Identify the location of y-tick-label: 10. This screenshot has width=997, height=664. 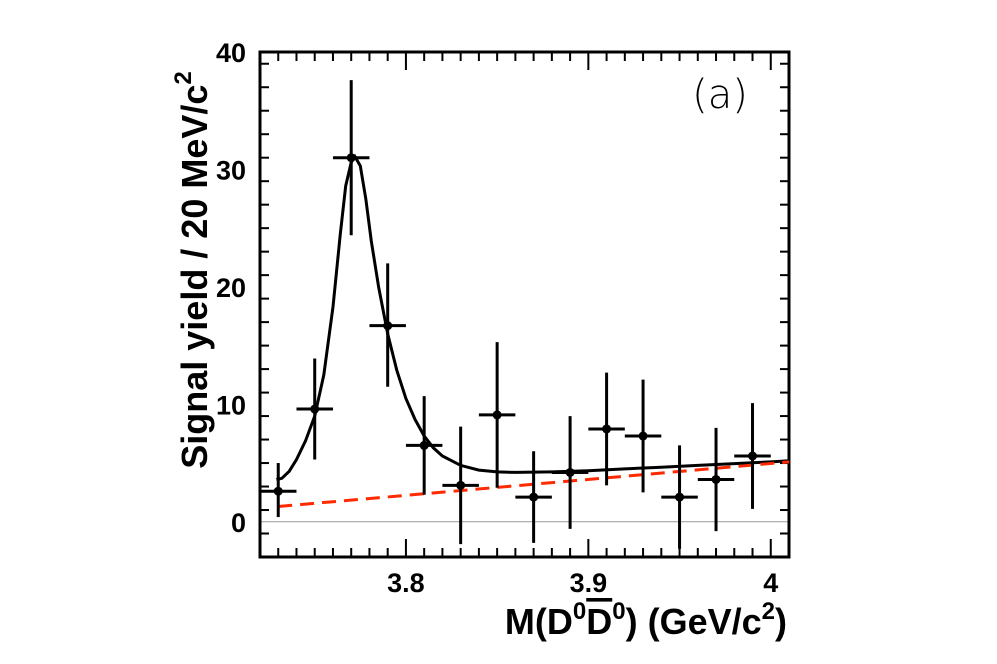
(231, 405).